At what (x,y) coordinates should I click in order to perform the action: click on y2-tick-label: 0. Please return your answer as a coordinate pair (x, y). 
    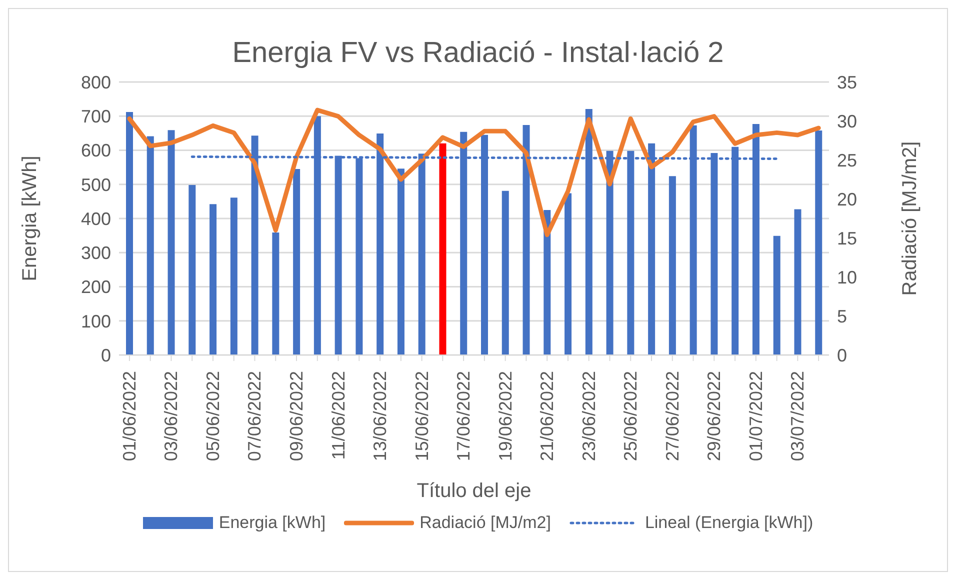
    Looking at the image, I should click on (842, 355).